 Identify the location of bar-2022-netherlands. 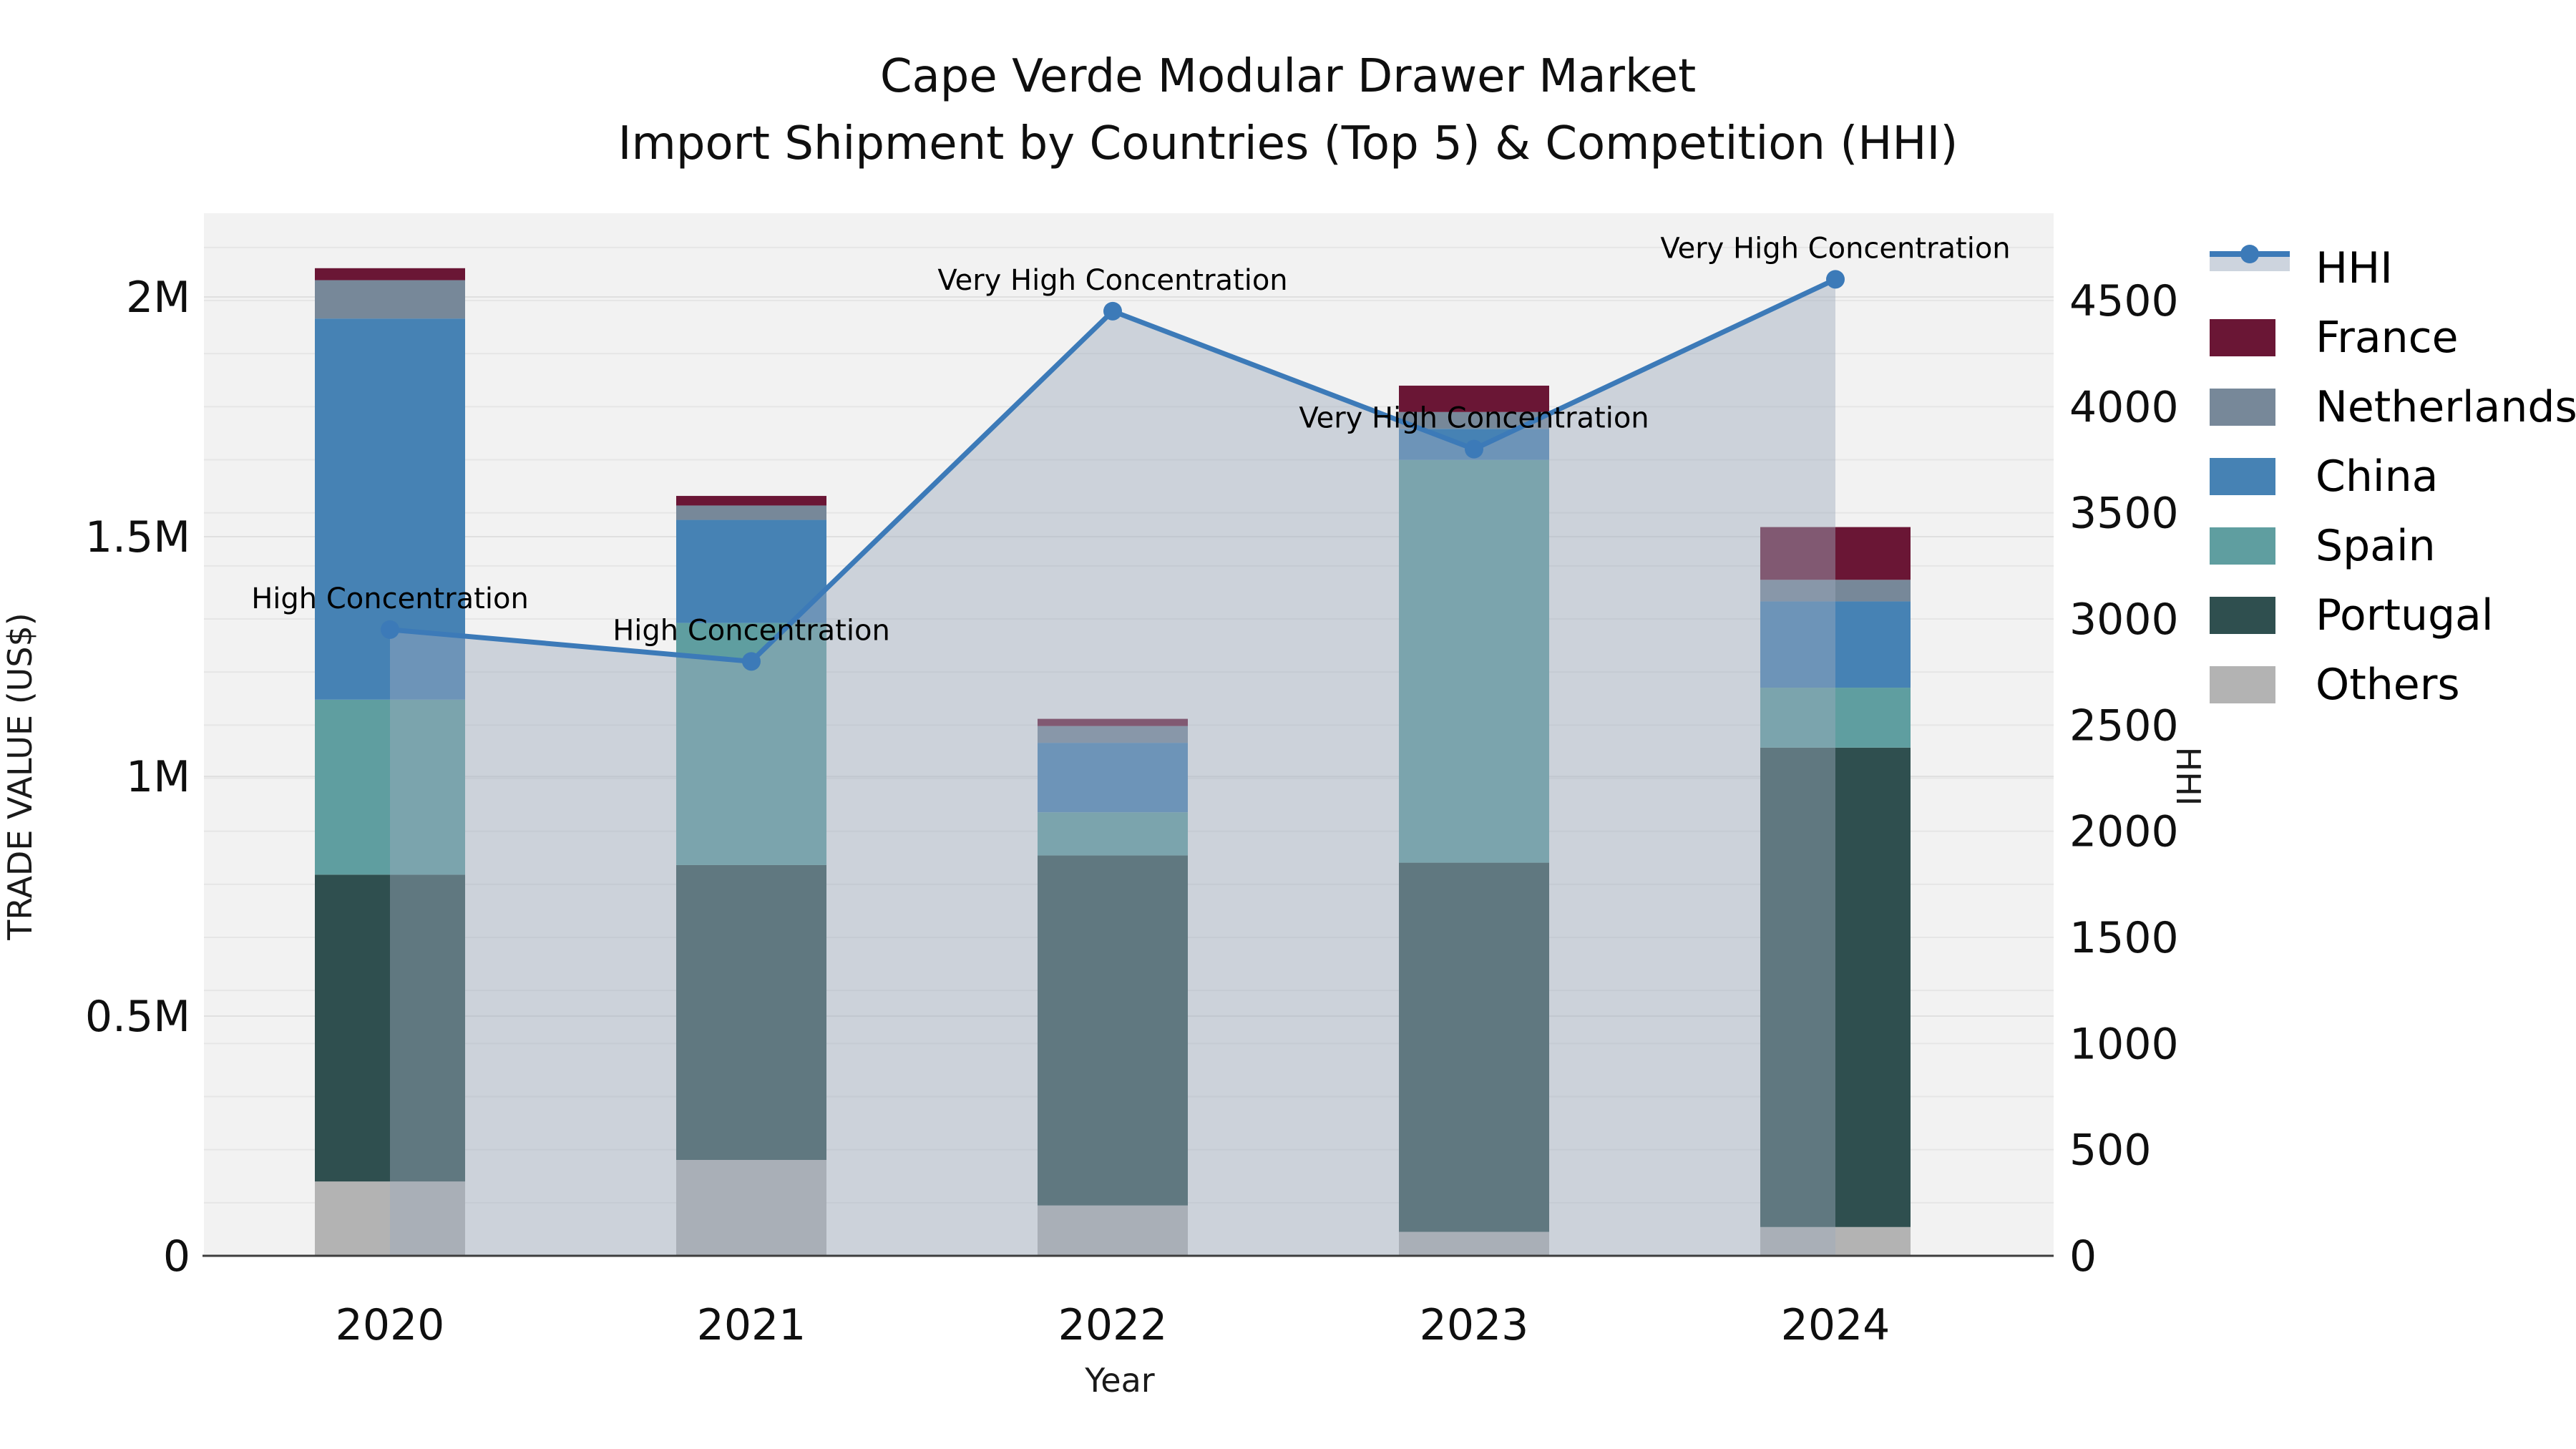
(1113, 735).